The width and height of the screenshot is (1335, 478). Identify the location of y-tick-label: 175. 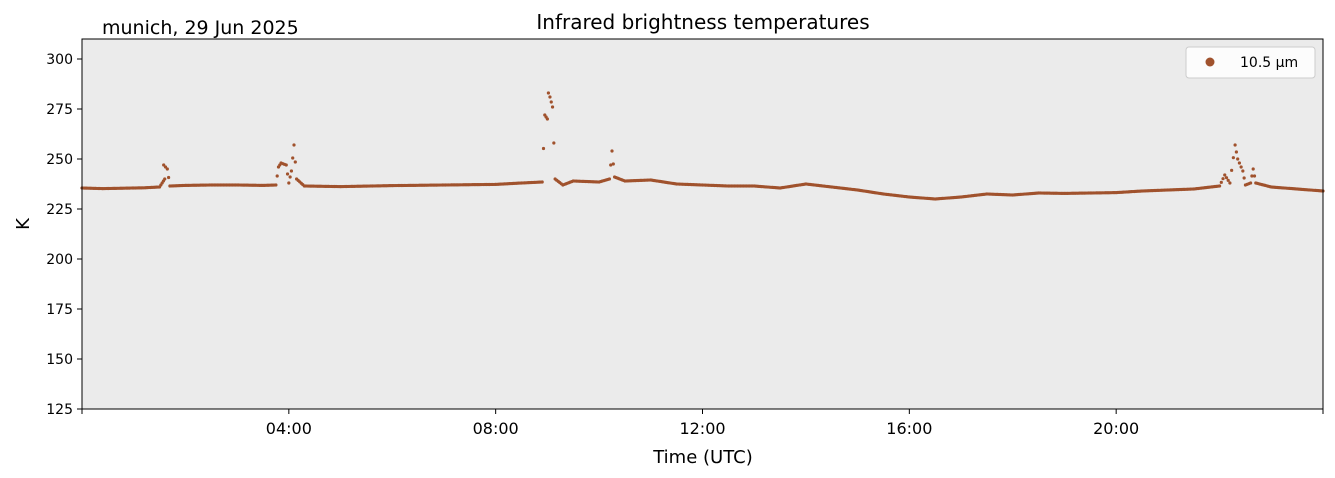
(59, 310).